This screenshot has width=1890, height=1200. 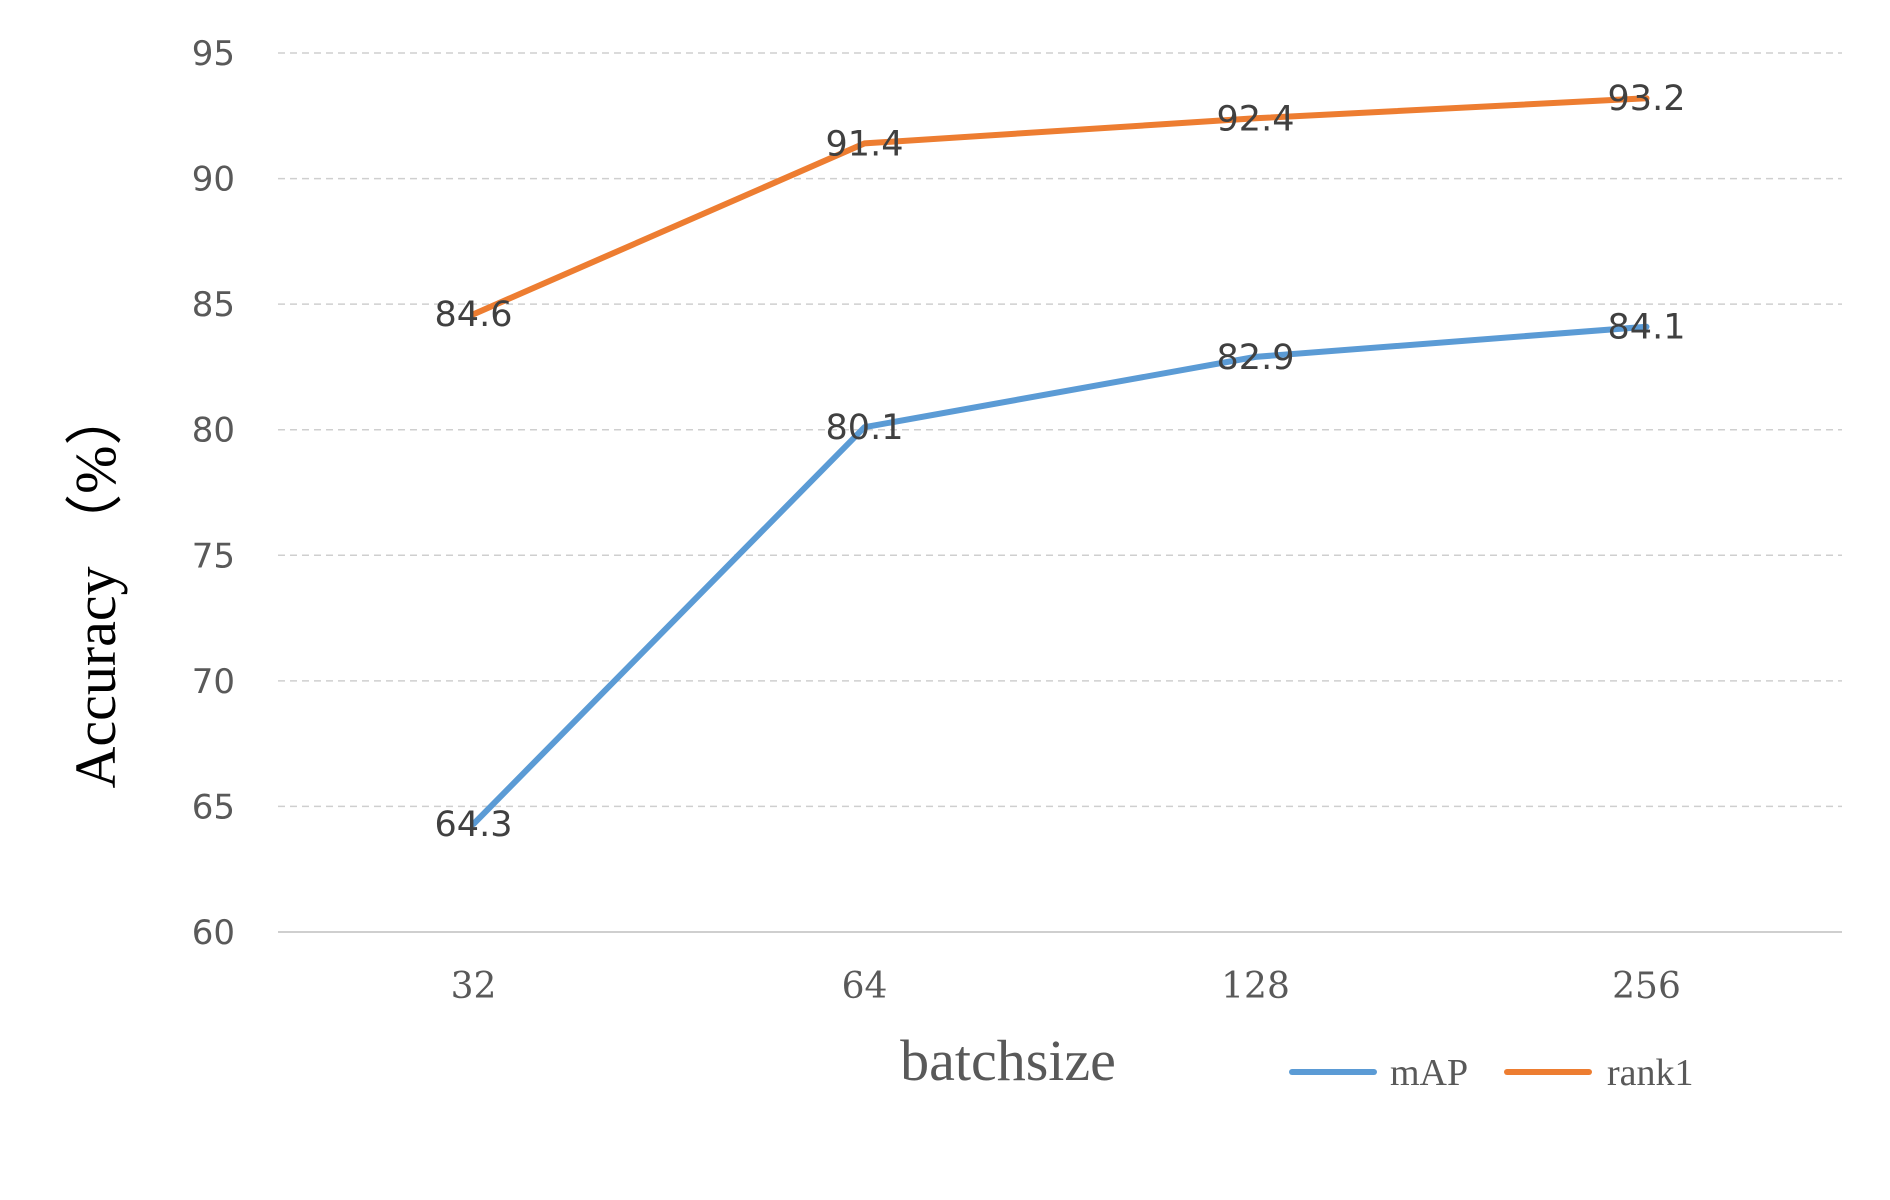 What do you see at coordinates (213, 493) in the screenshot?
I see `y-axis-ticks: 60 65 70 75 80 85 90 95` at bounding box center [213, 493].